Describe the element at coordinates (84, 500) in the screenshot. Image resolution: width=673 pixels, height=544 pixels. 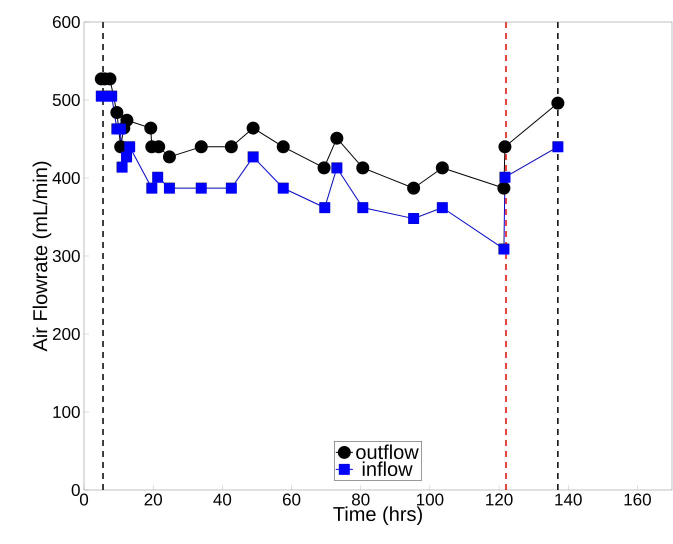
I see `x-tick-label: 0` at that location.